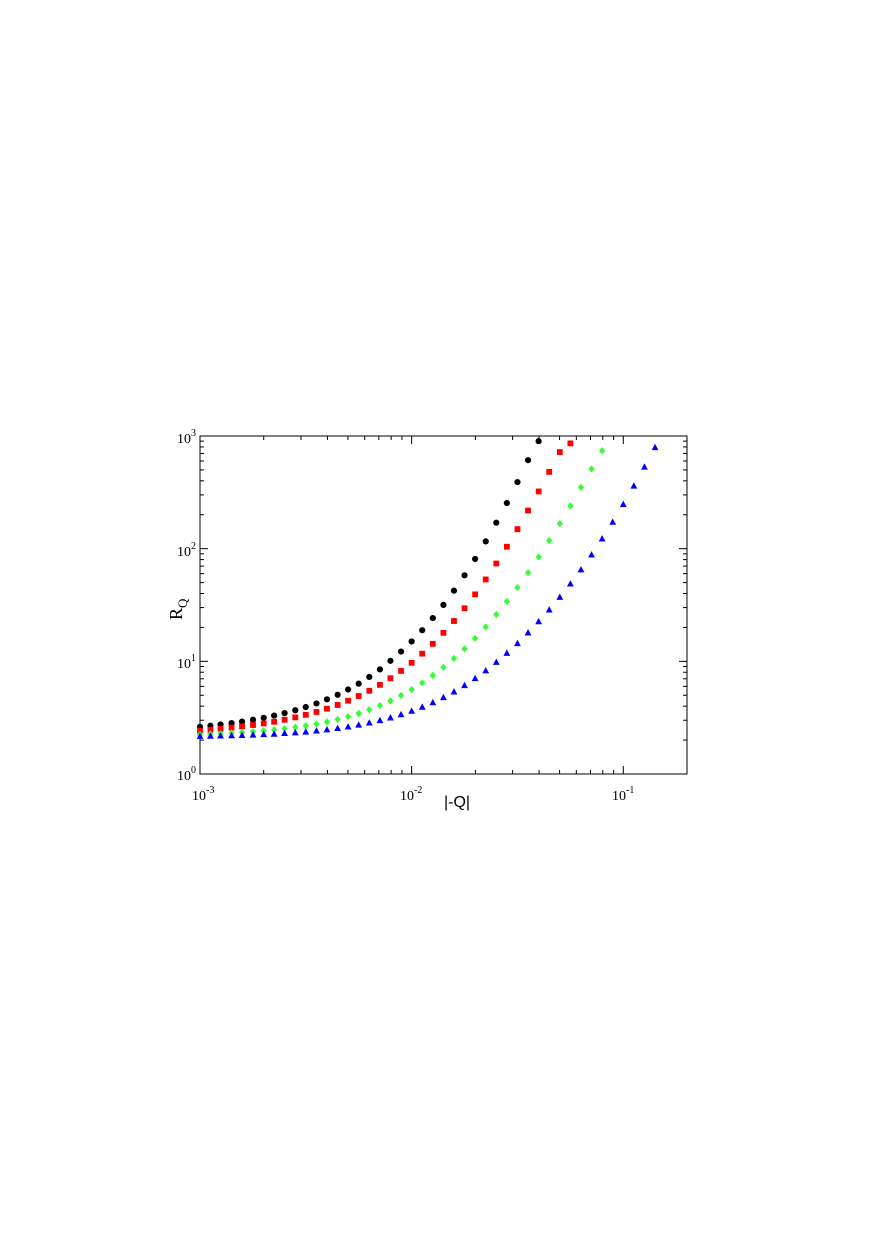  Describe the element at coordinates (186, 550) in the screenshot. I see `y-tick-label: 10²` at that location.